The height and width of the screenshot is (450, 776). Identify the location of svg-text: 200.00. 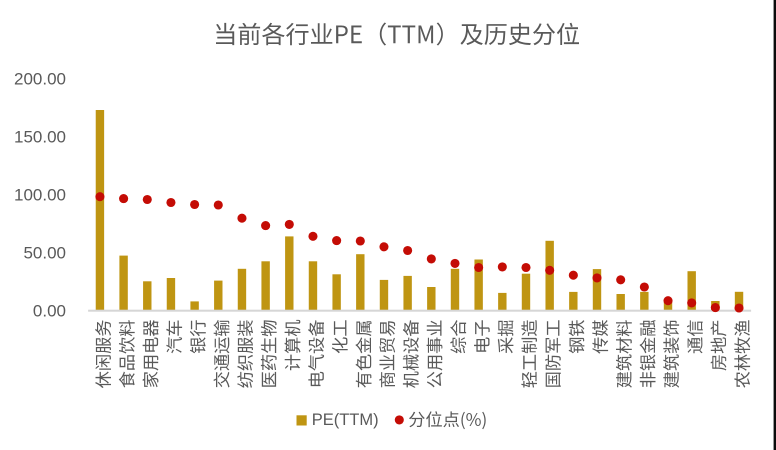
(40, 79).